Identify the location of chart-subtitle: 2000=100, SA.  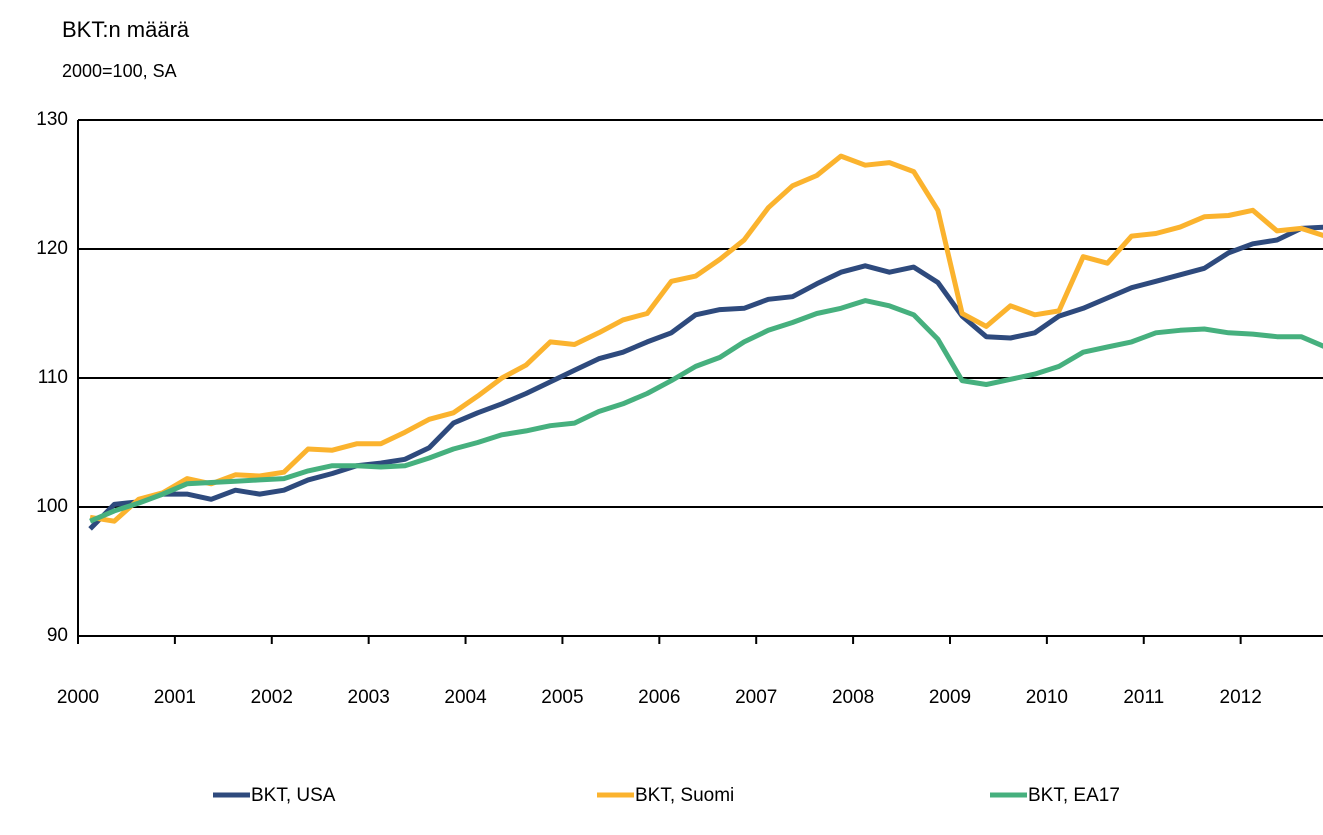
(119, 71).